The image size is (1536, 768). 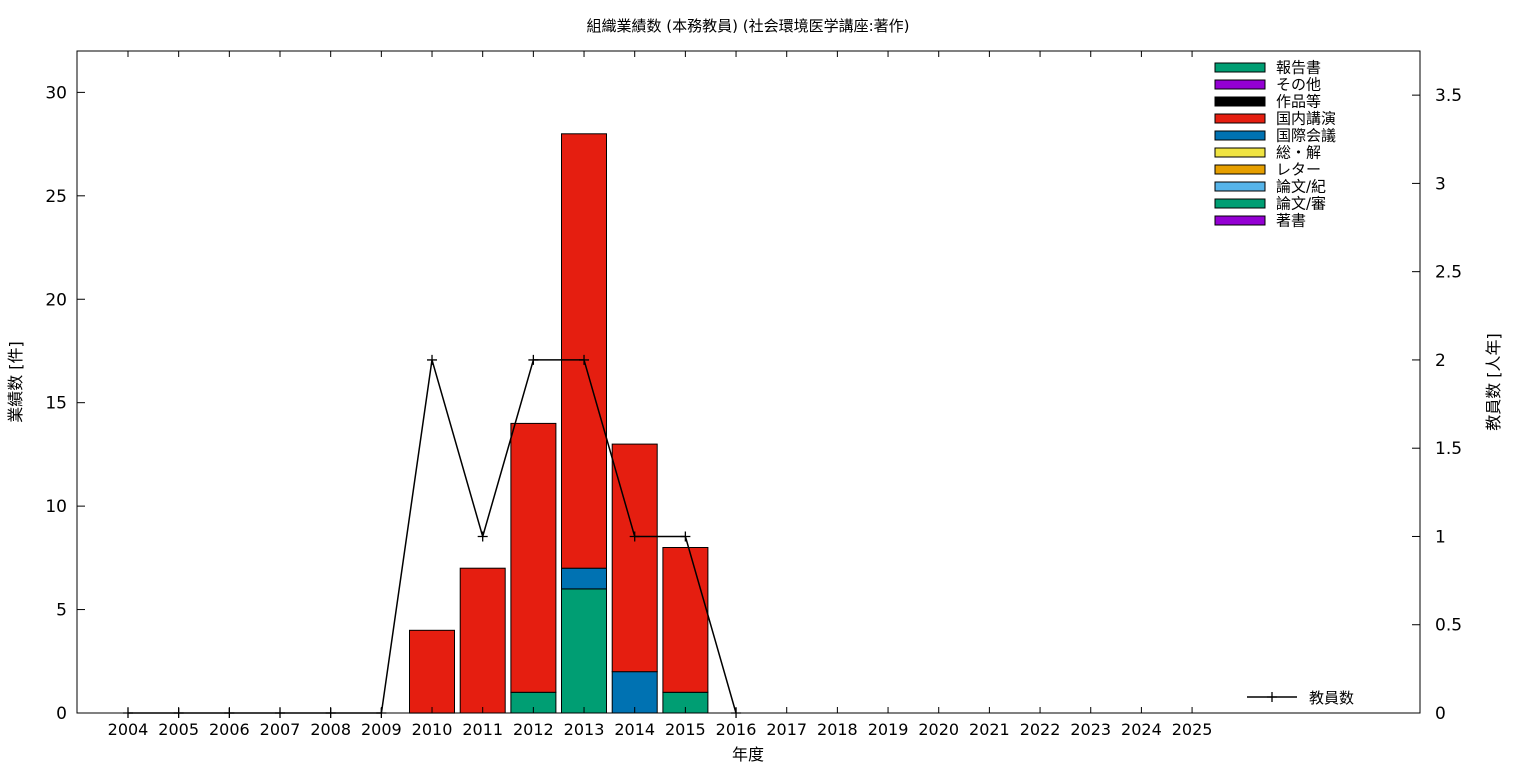 I want to click on x-tick-label-2011: 2011, so click(x=482, y=729).